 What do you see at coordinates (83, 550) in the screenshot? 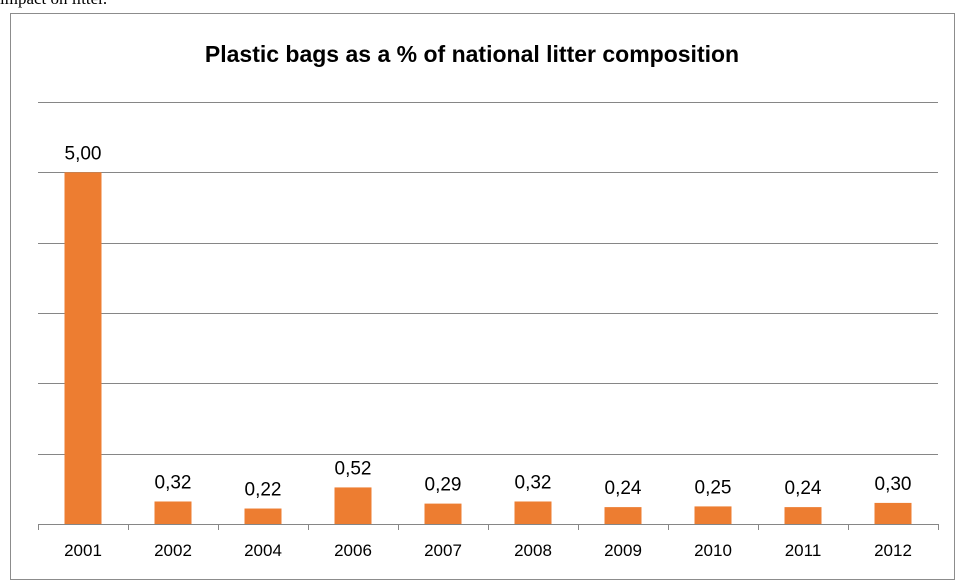
I see `x-tick-label-2001: 2001` at bounding box center [83, 550].